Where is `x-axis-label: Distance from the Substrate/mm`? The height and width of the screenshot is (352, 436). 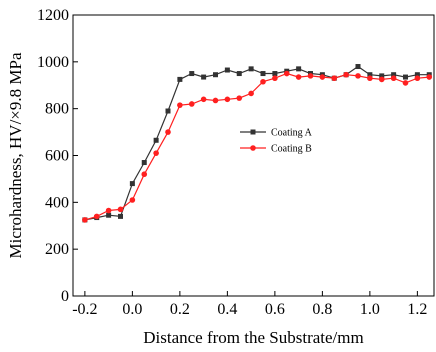 x-axis-label: Distance from the Substrate/mm is located at coordinates (253, 337).